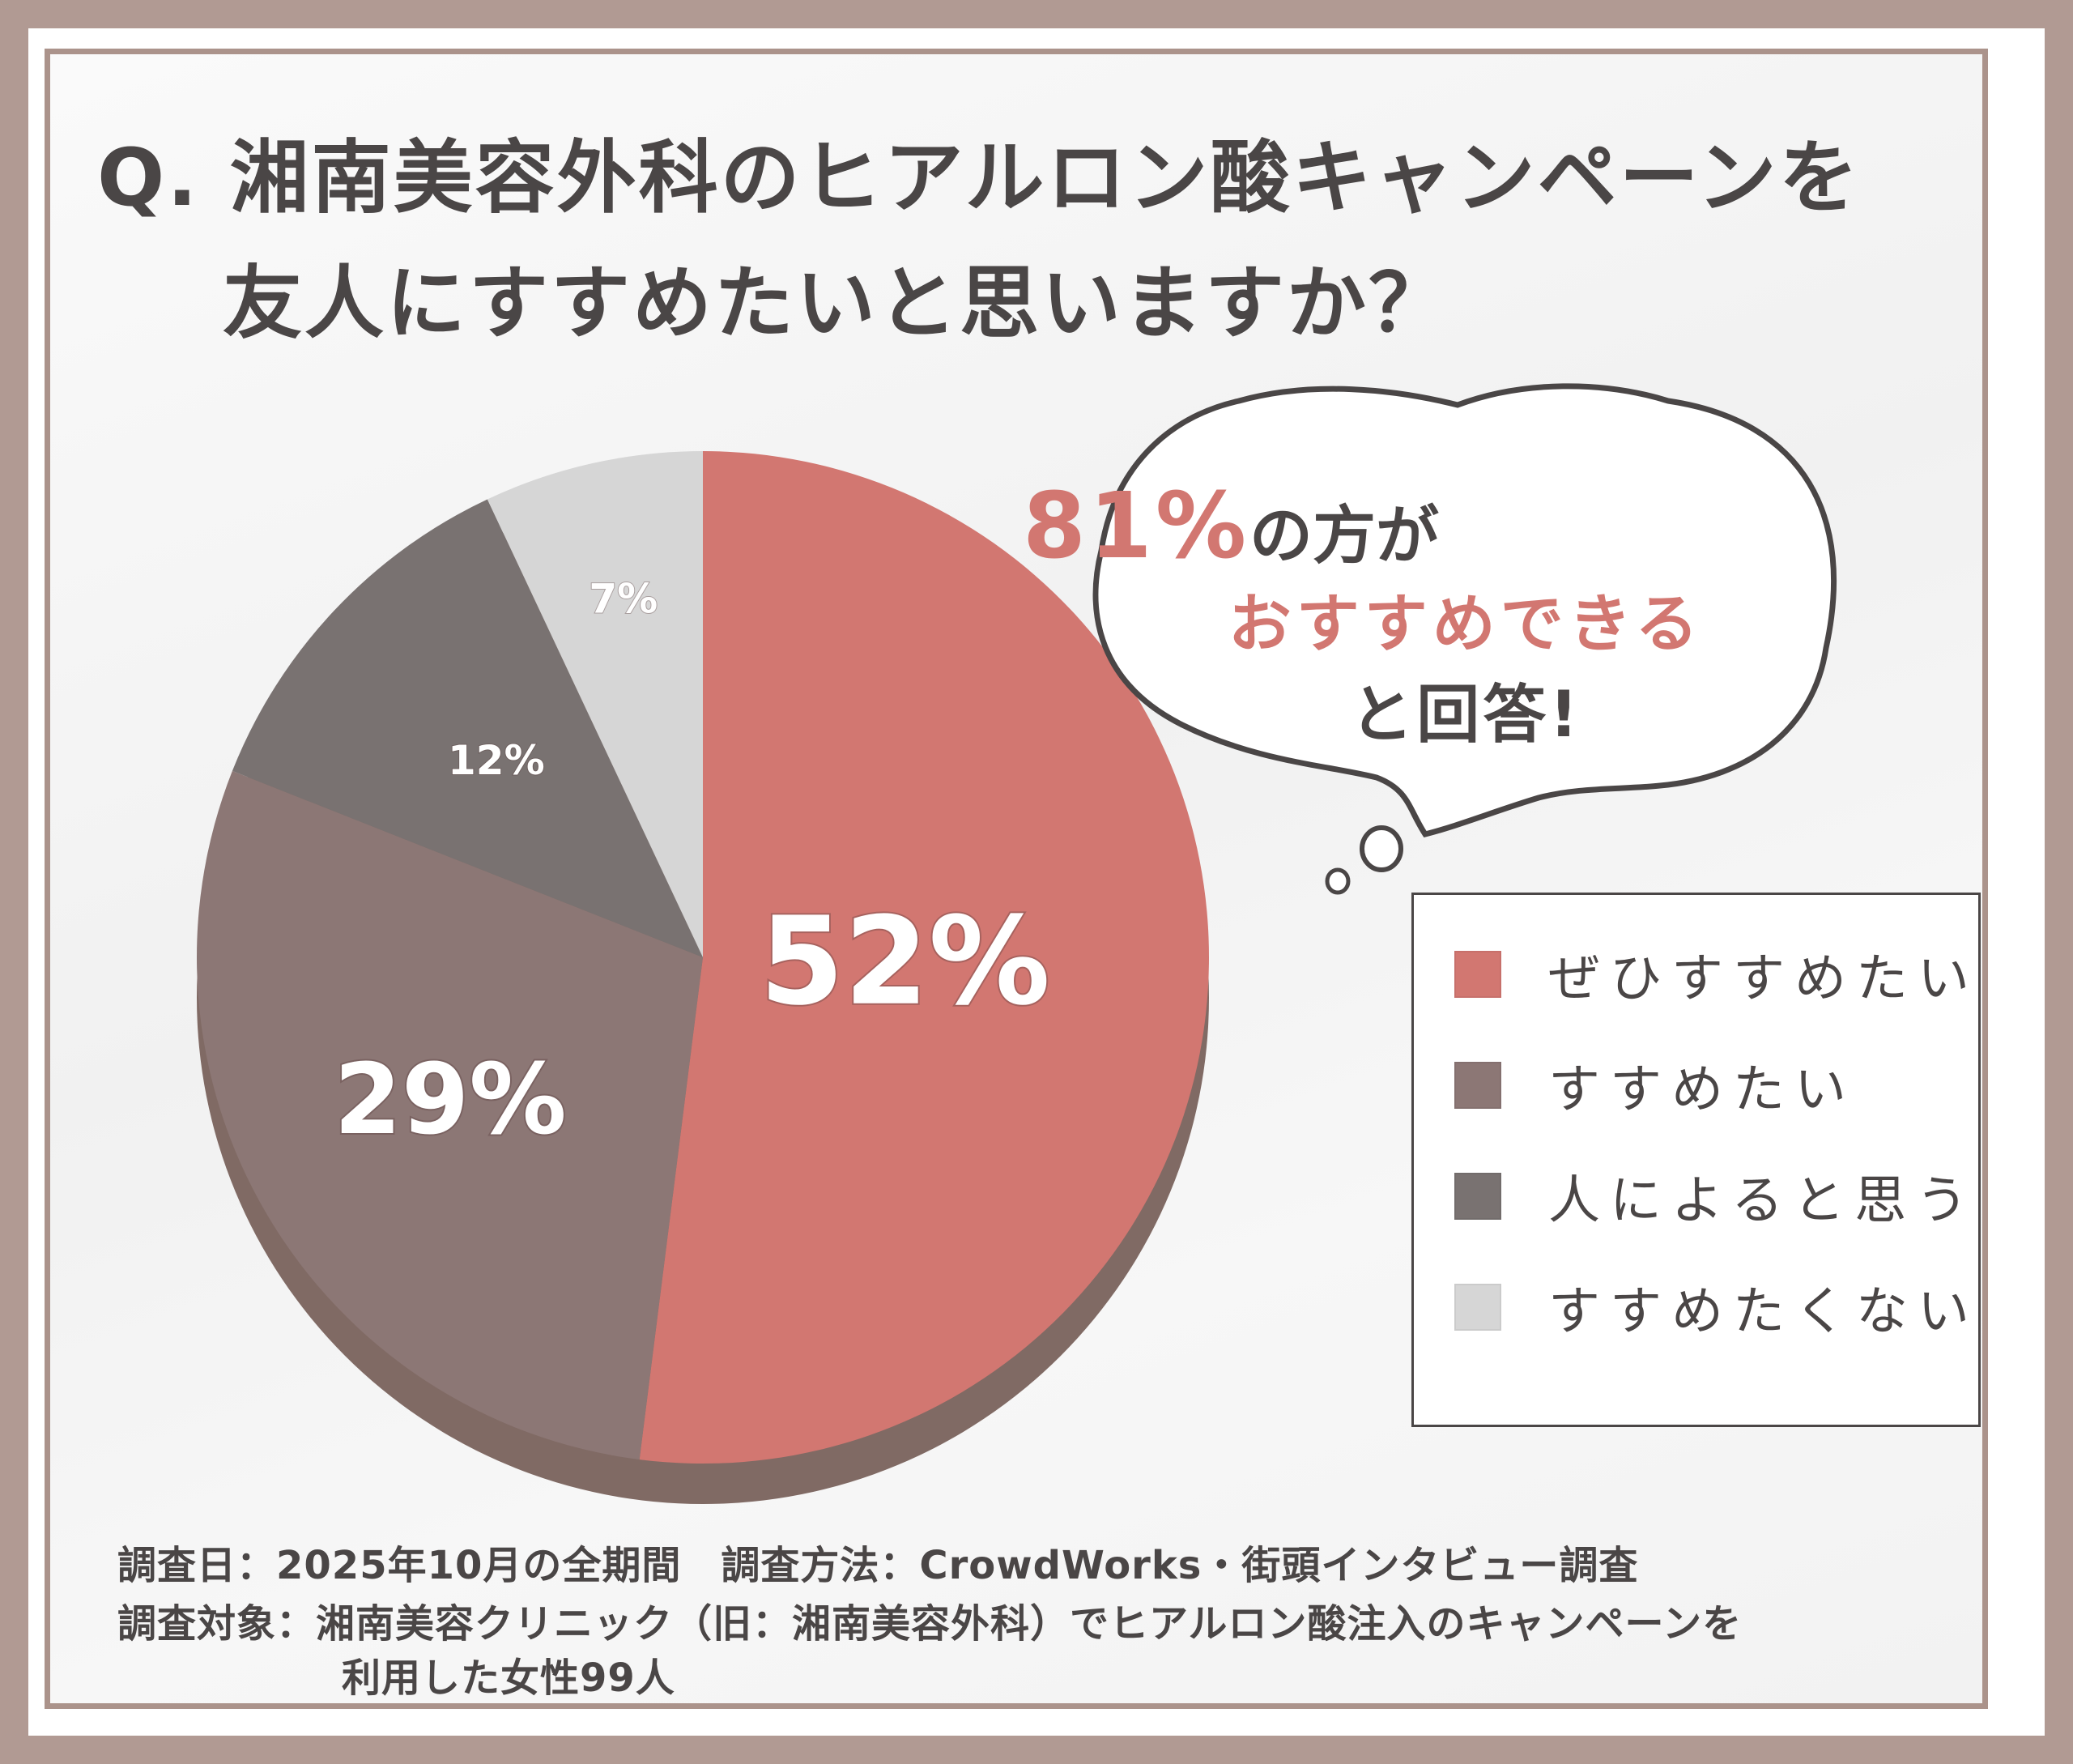  I want to click on pie-label-1: 52%, so click(905, 962).